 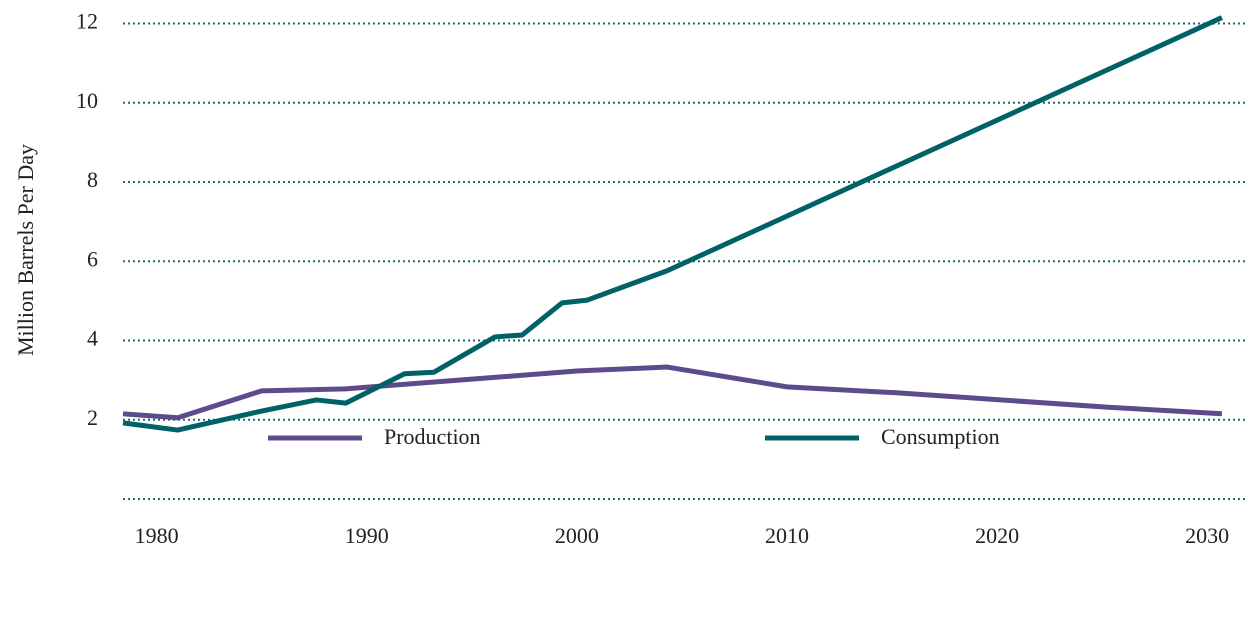 I want to click on y-tick-label: 4, so click(x=92, y=338).